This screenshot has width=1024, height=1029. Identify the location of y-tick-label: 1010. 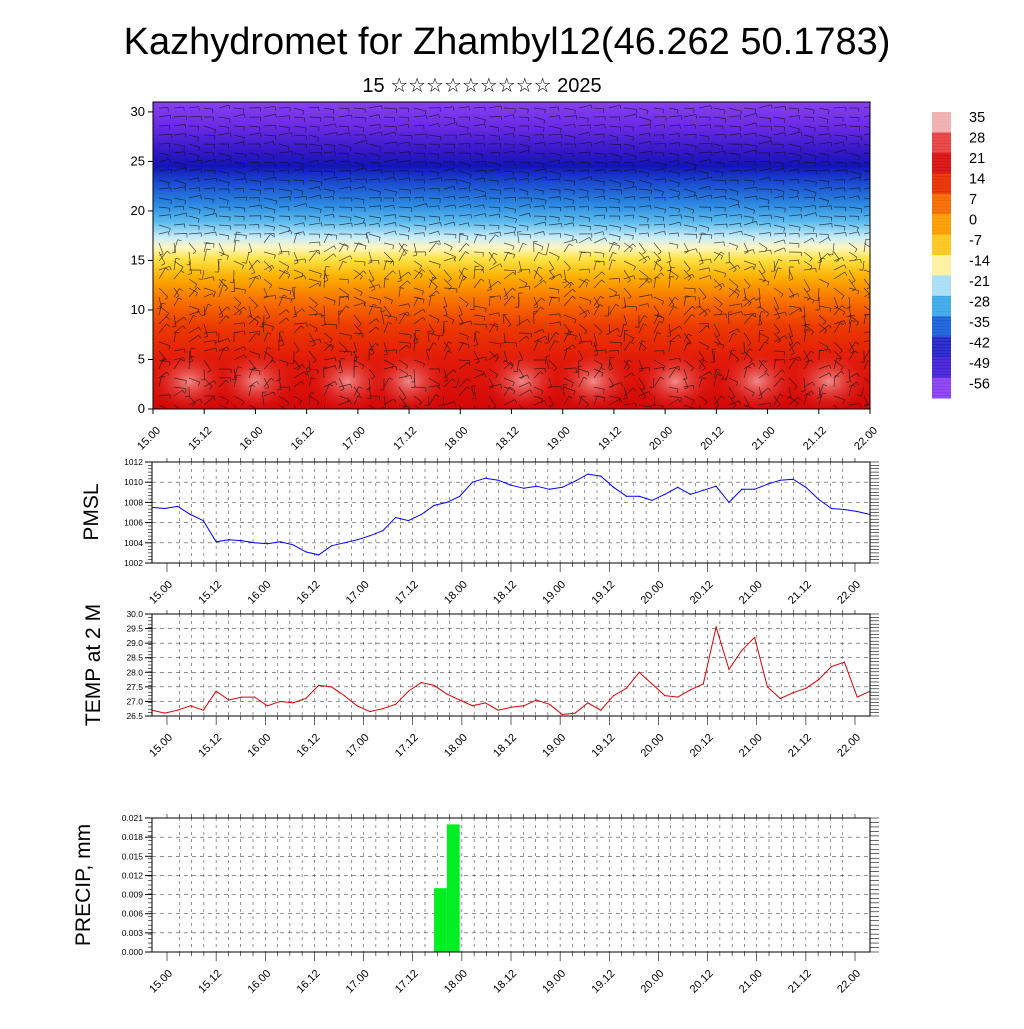
(133, 482).